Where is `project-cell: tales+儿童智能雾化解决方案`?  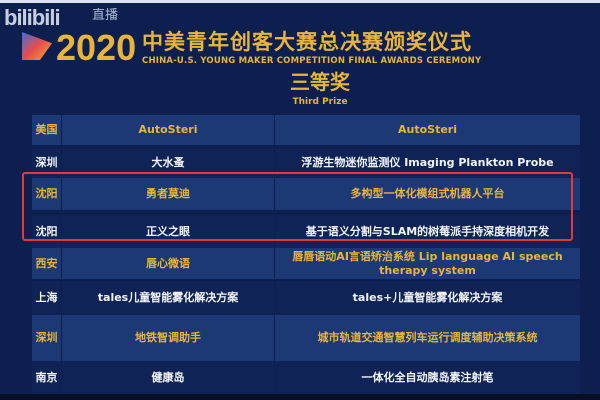
project-cell: tales+儿童智能雾化解决方案 is located at coordinates (427, 297).